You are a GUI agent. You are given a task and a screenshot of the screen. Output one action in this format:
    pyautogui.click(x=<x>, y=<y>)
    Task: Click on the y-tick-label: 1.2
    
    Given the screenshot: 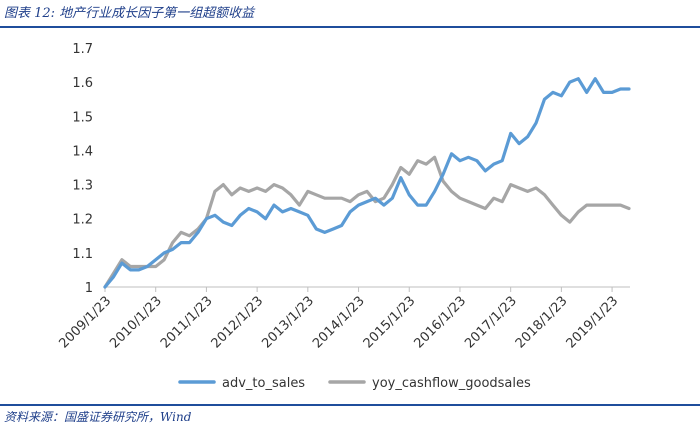 What is the action you would take?
    pyautogui.click(x=82, y=220)
    